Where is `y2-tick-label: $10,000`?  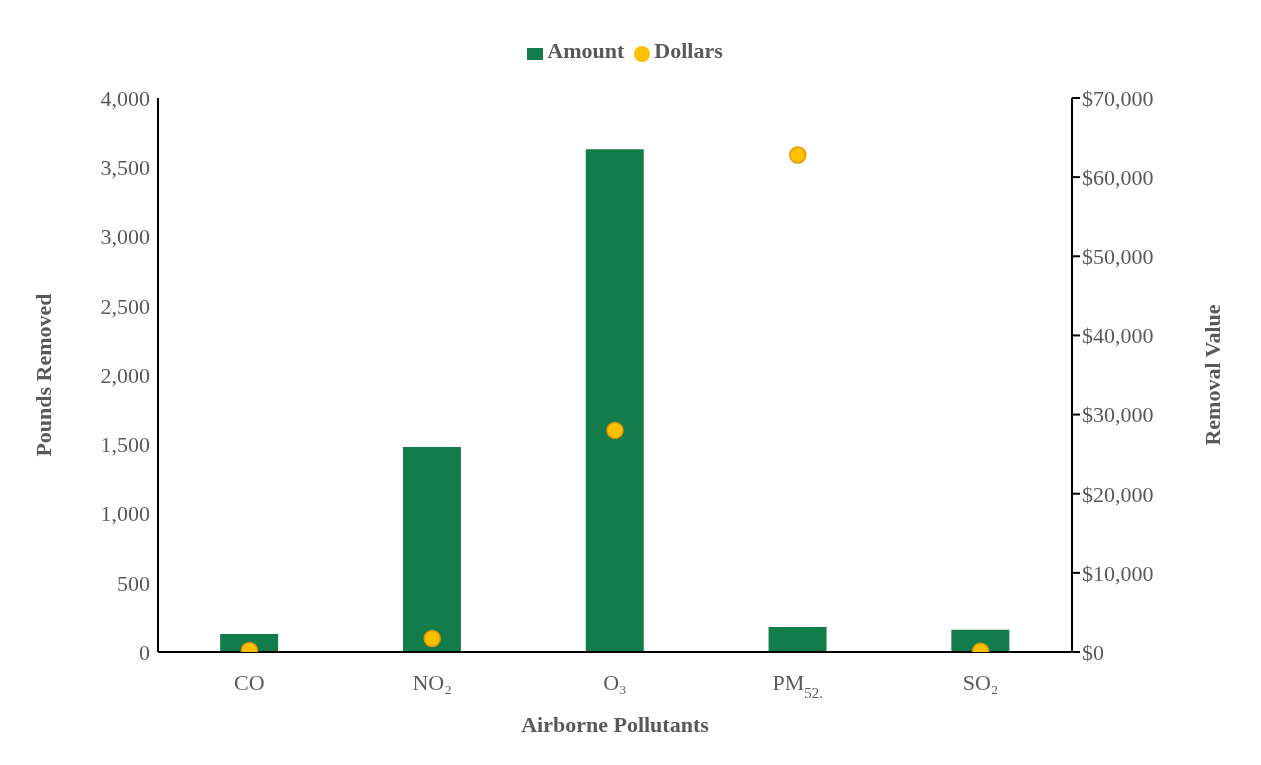
y2-tick-label: $10,000 is located at coordinates (1118, 573).